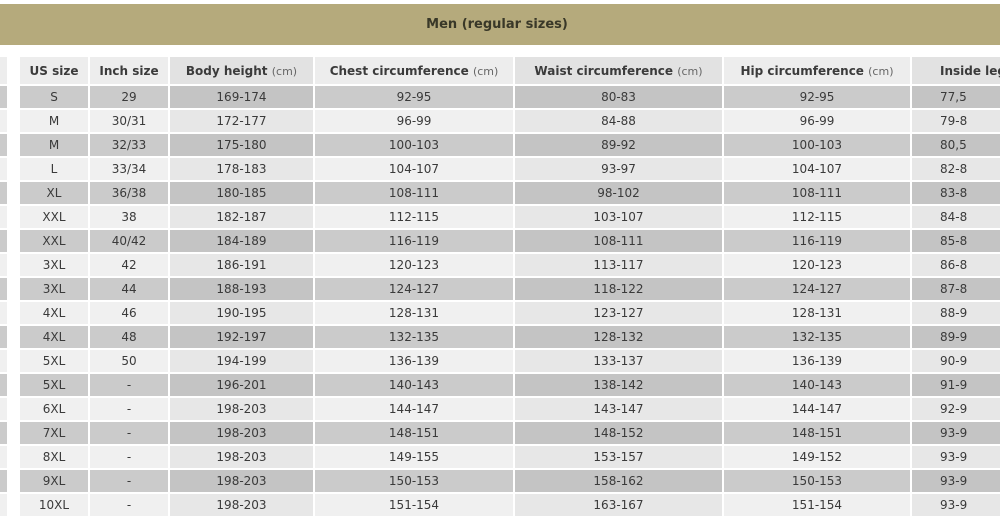  Describe the element at coordinates (129, 97) in the screenshot. I see `cell-inch-size: 29` at that location.